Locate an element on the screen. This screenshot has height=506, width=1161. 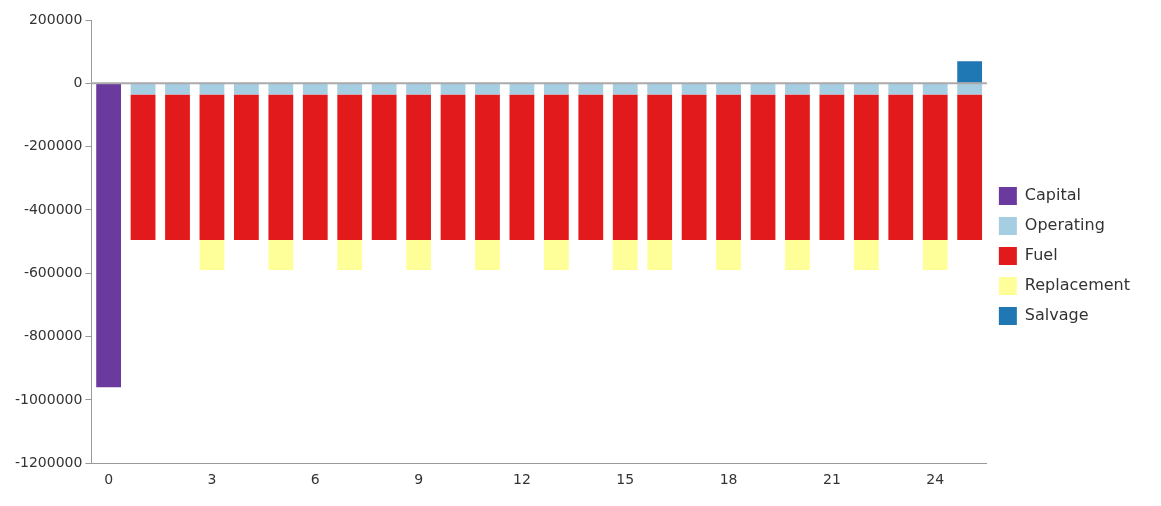
x-tick-label: 9 is located at coordinates (419, 479).